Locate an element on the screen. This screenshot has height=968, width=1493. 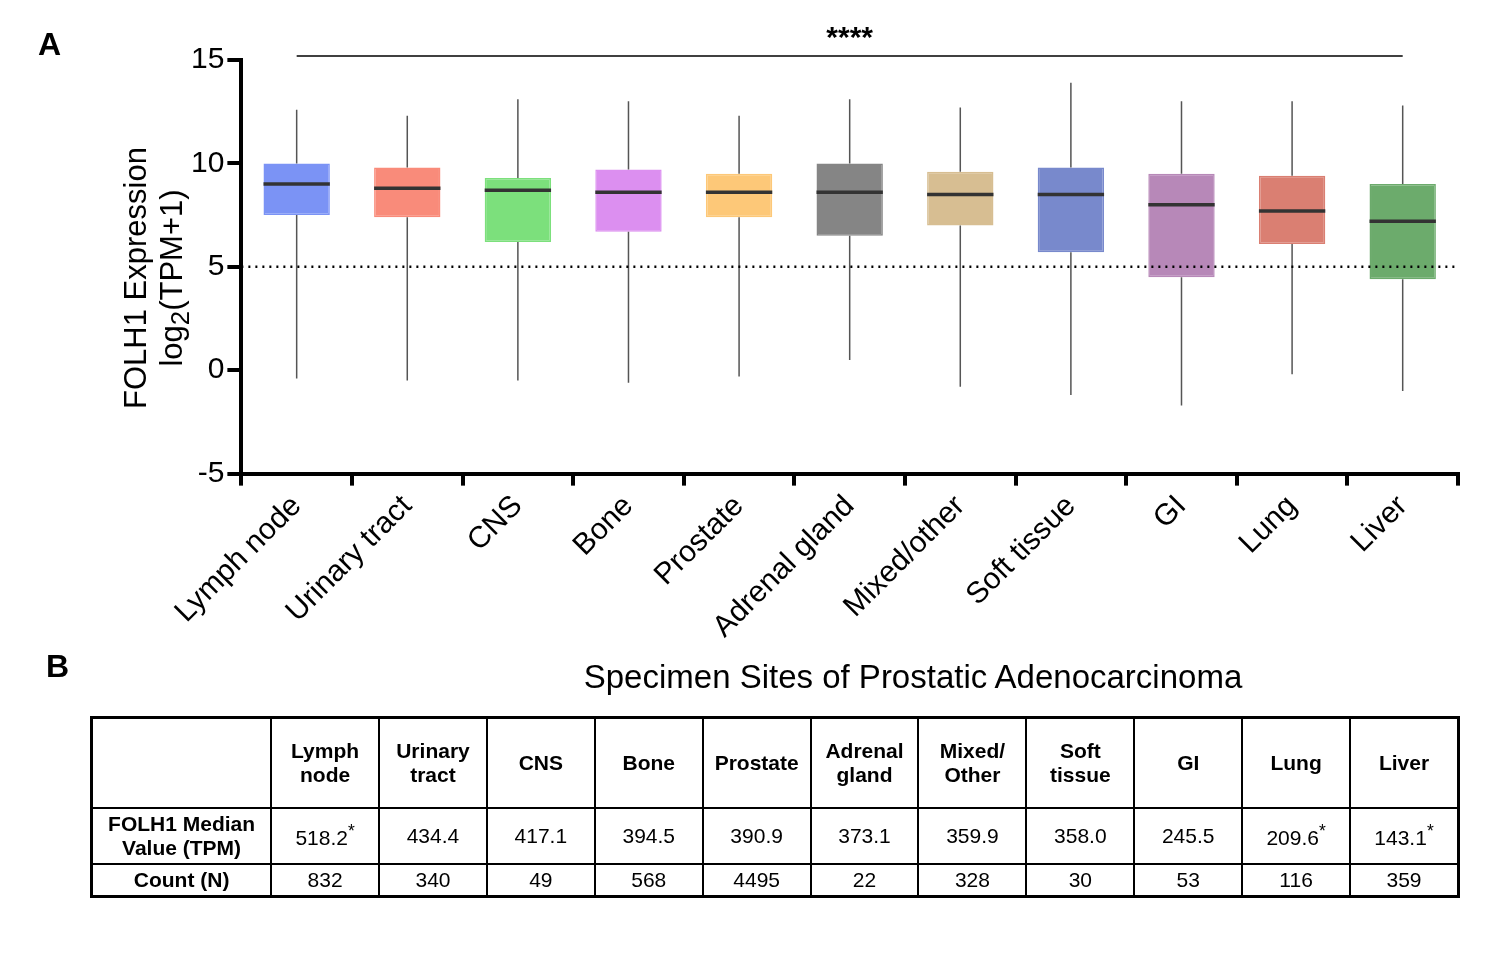
text: 417.1 is located at coordinates (541, 835).